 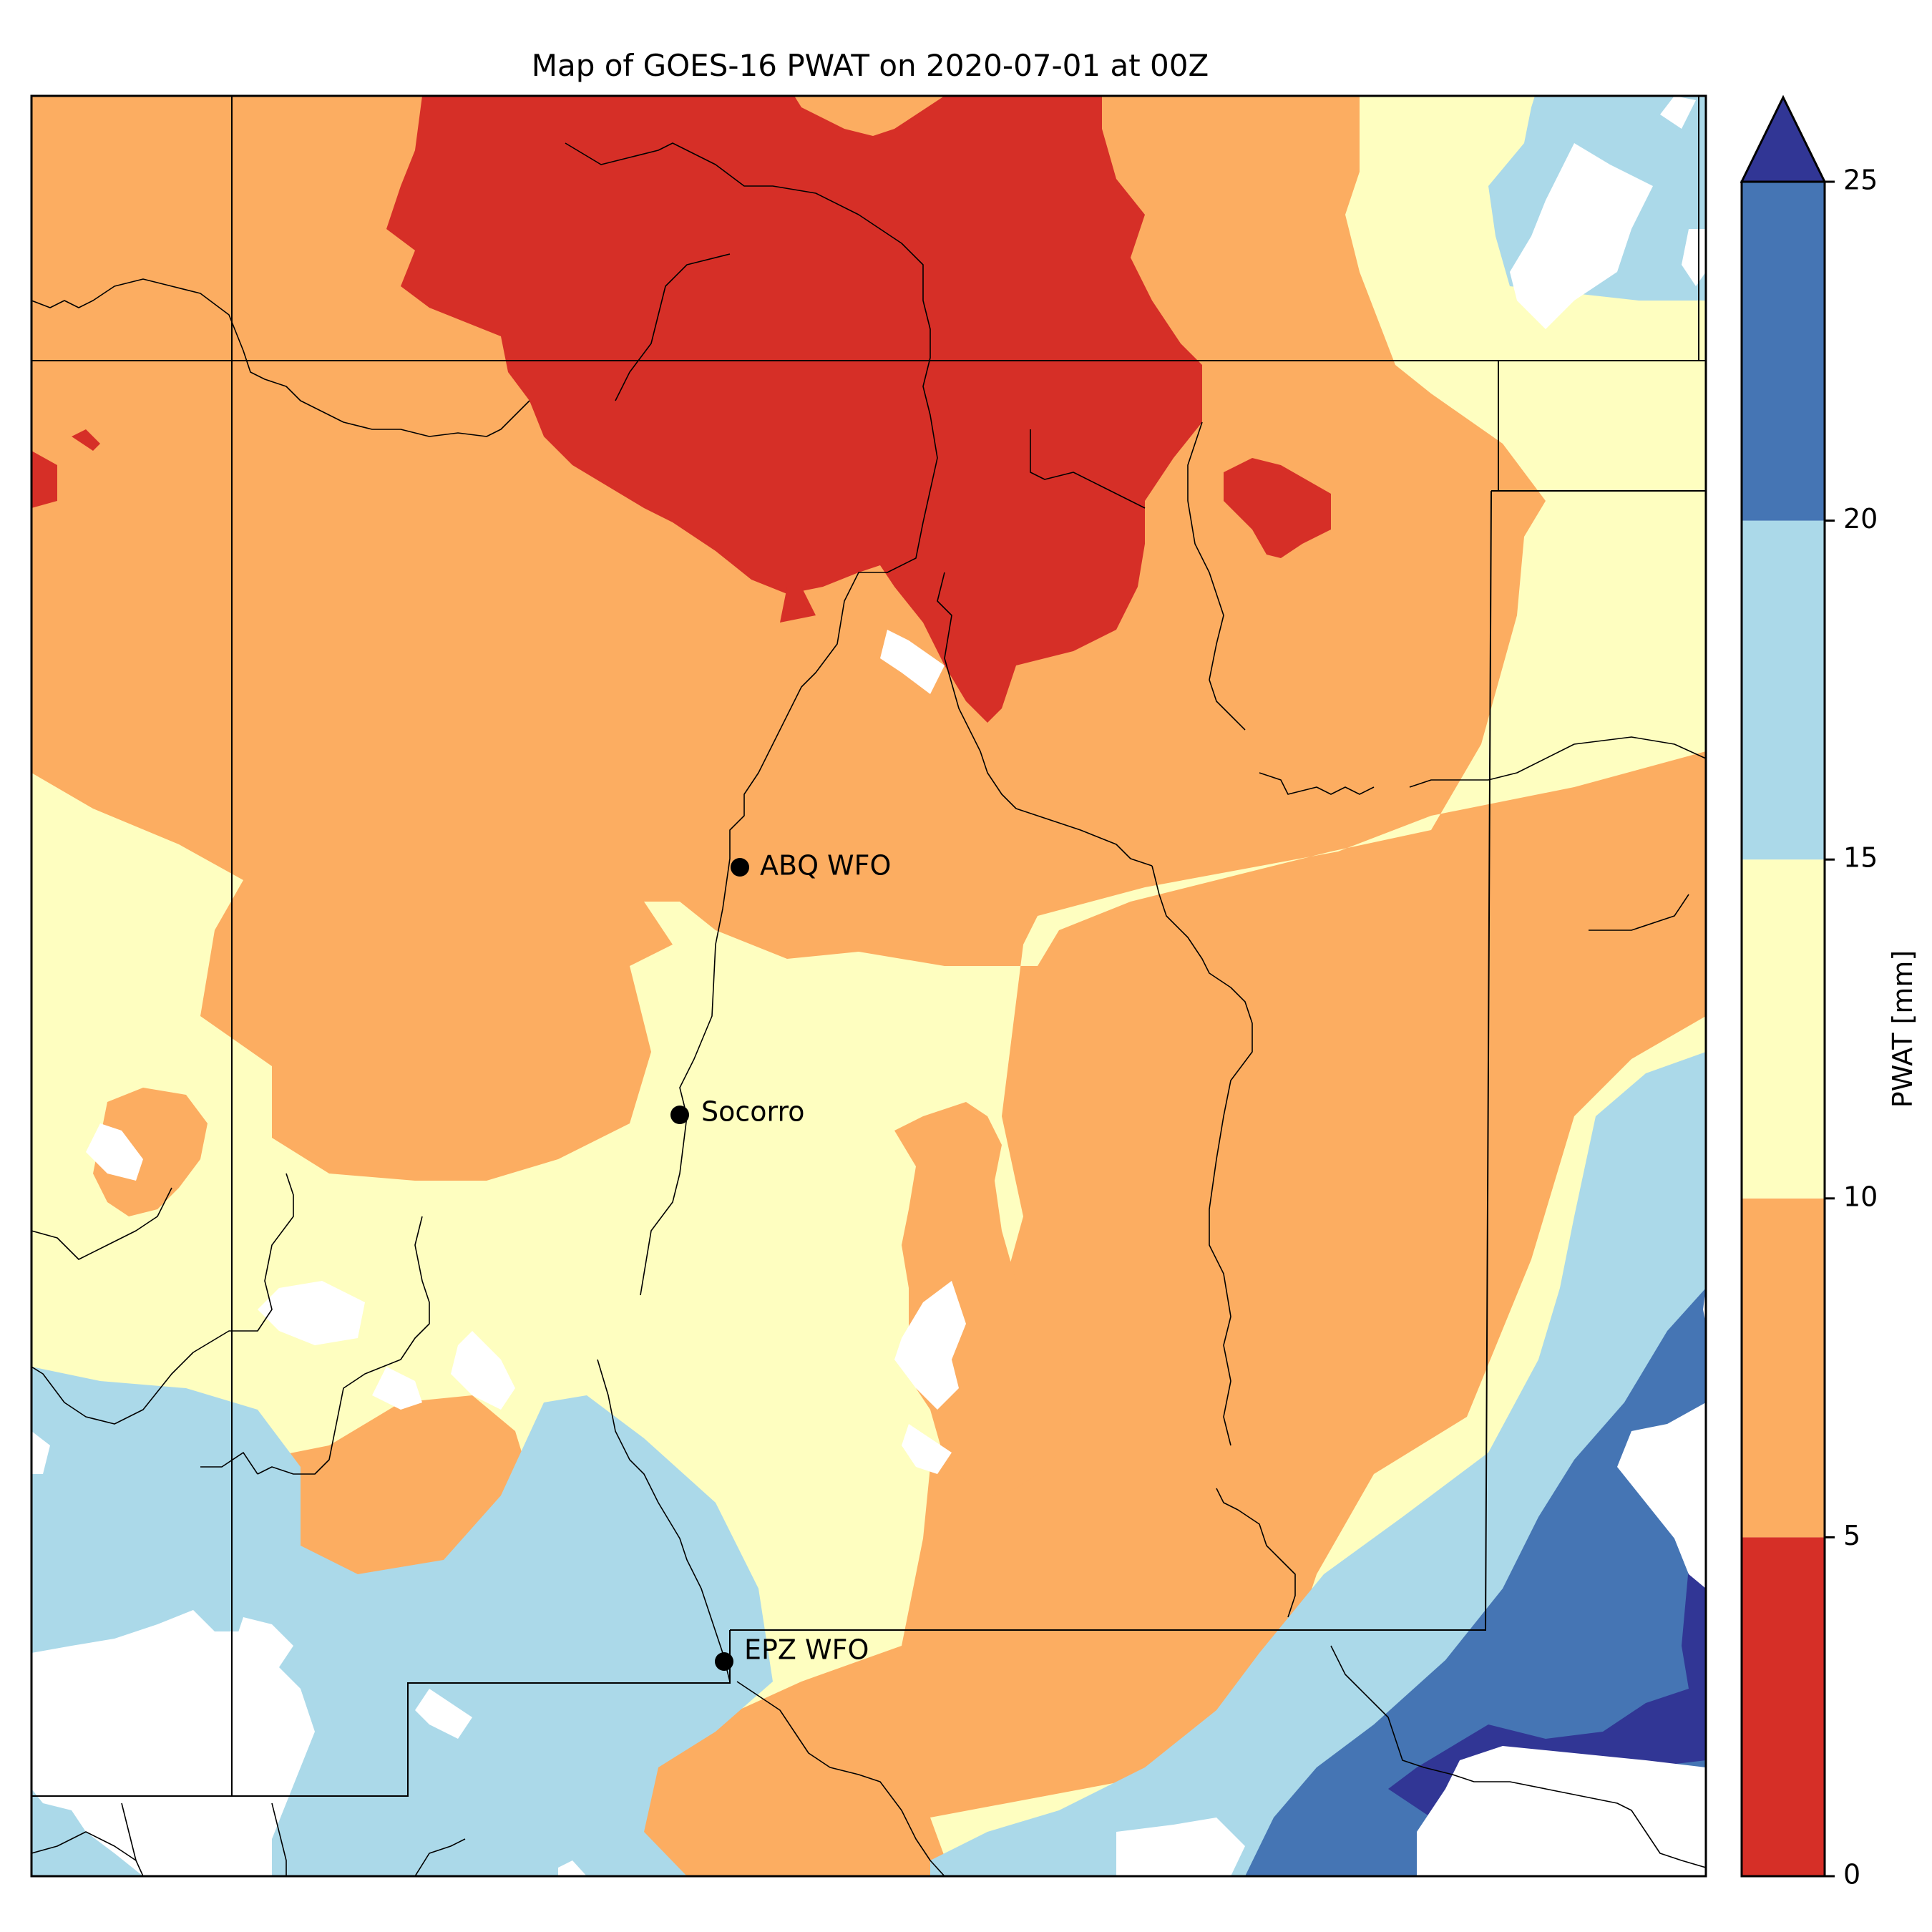 I want to click on colorbar: 0 5 10 15 20 25 PWAT [mm], so click(x=1829, y=992).